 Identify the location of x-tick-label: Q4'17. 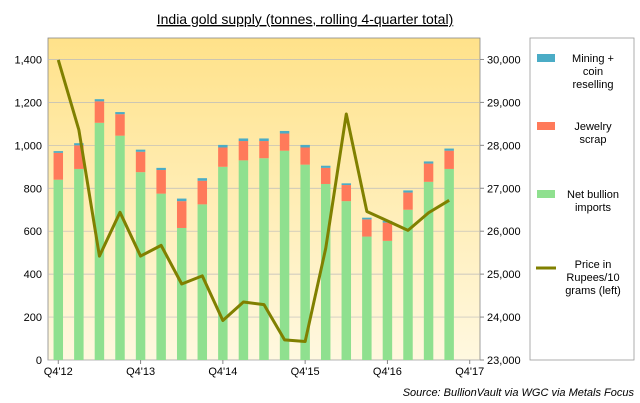
(469, 372).